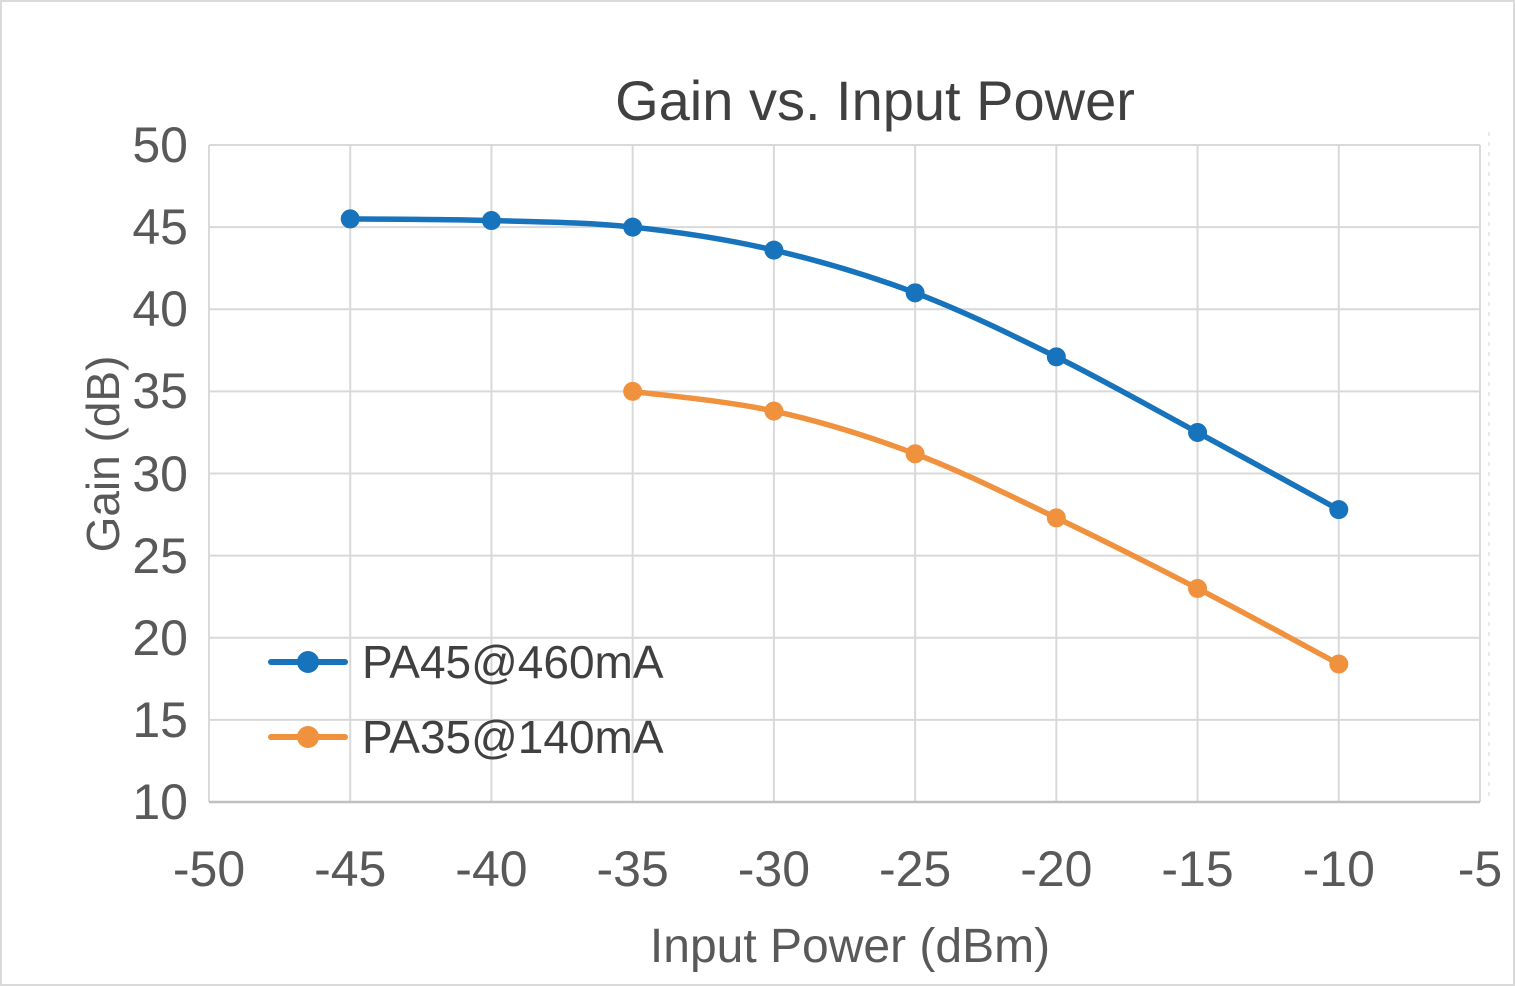  I want to click on y-tick-label: 10, so click(160, 802).